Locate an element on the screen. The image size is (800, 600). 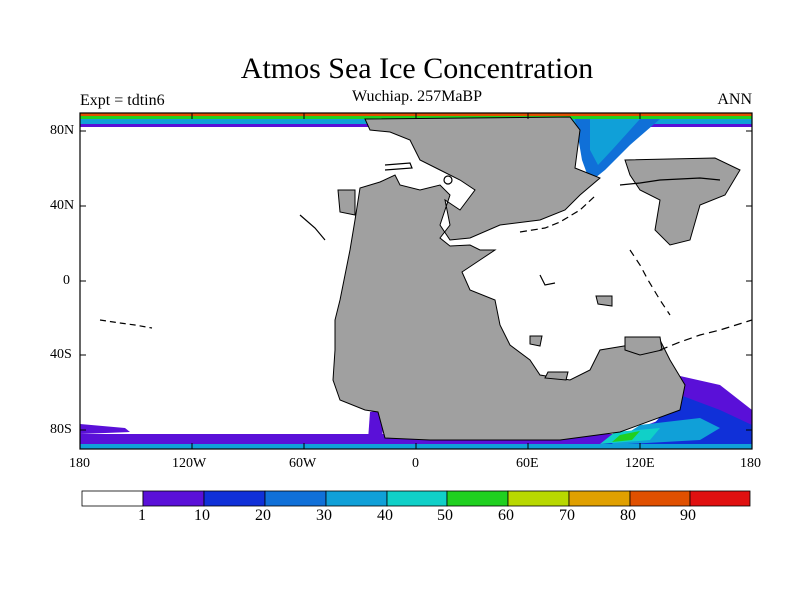
experiment-label: Expt = tdtin6 is located at coordinates (122, 100).